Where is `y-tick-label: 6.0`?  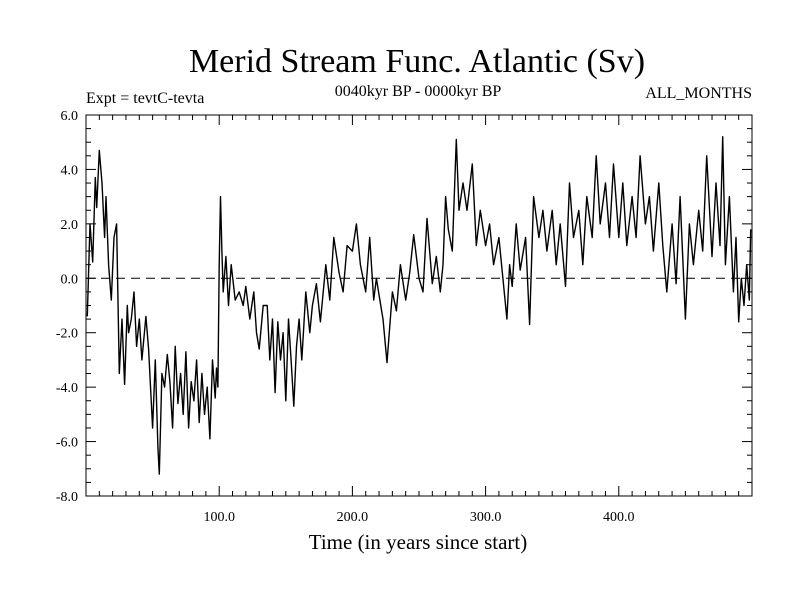
y-tick-label: 6.0 is located at coordinates (70, 116).